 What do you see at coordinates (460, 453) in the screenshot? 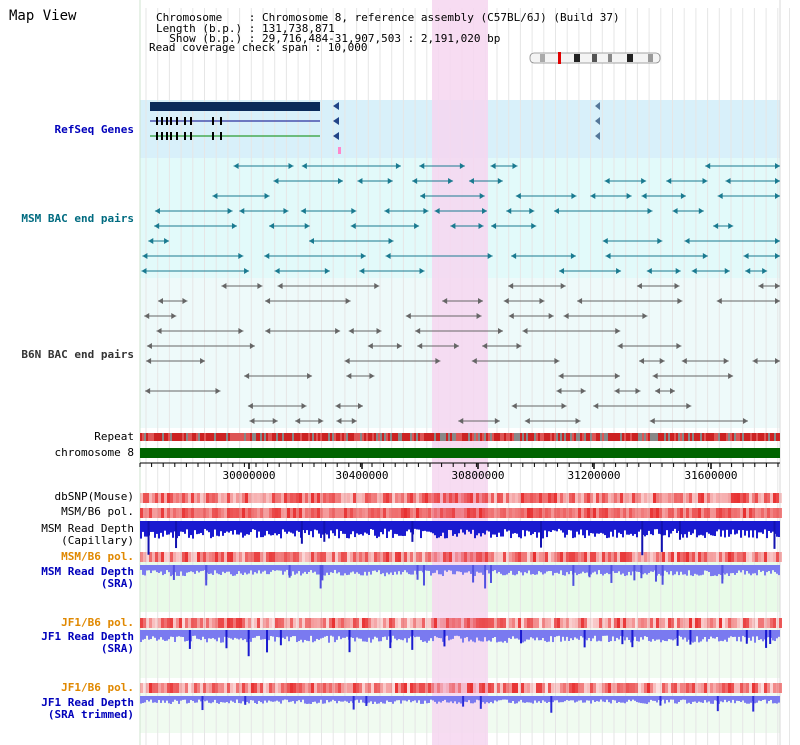
I see `chromosome-bar` at bounding box center [460, 453].